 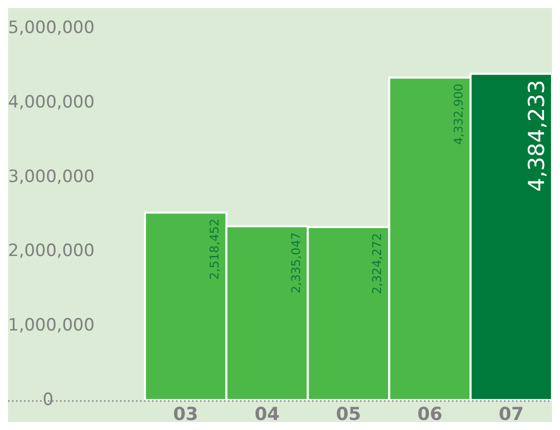 What do you see at coordinates (267, 414) in the screenshot?
I see `x-tick-label: 04` at bounding box center [267, 414].